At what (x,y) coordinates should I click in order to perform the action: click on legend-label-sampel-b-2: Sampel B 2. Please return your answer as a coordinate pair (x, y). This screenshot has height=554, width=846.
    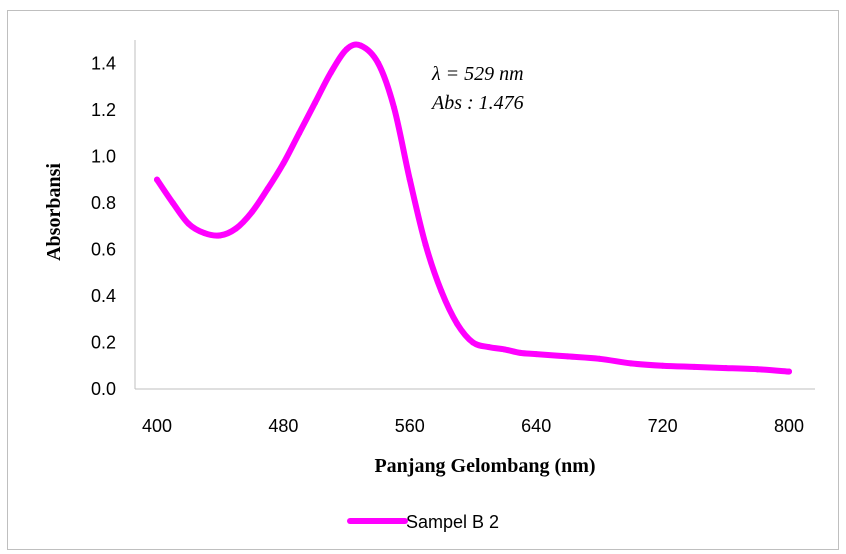
    Looking at the image, I should click on (452, 522).